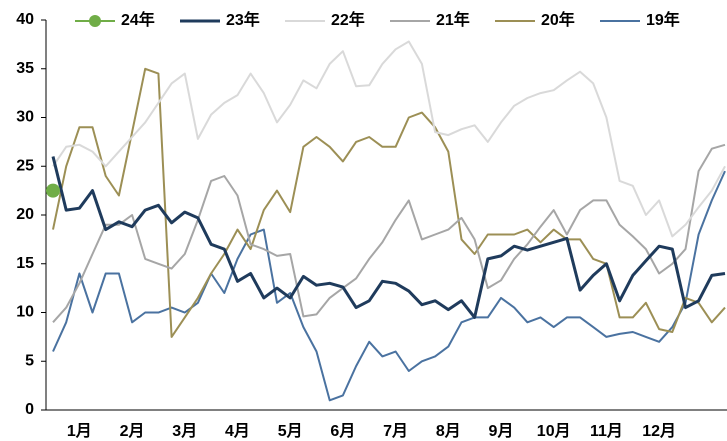  What do you see at coordinates (554, 431) in the screenshot?
I see `x-tick-label: 10月` at bounding box center [554, 431].